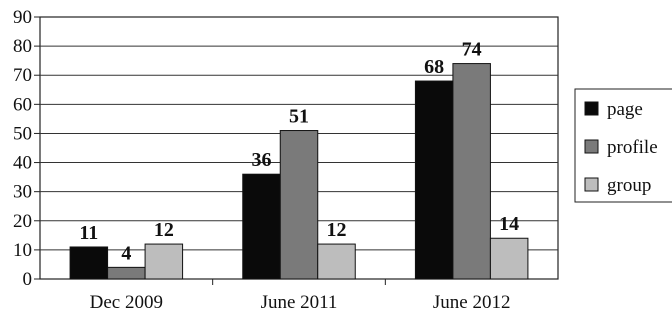 Image resolution: width=672 pixels, height=329 pixels. What do you see at coordinates (22, 163) in the screenshot?
I see `y-tick-label: 40` at bounding box center [22, 163].